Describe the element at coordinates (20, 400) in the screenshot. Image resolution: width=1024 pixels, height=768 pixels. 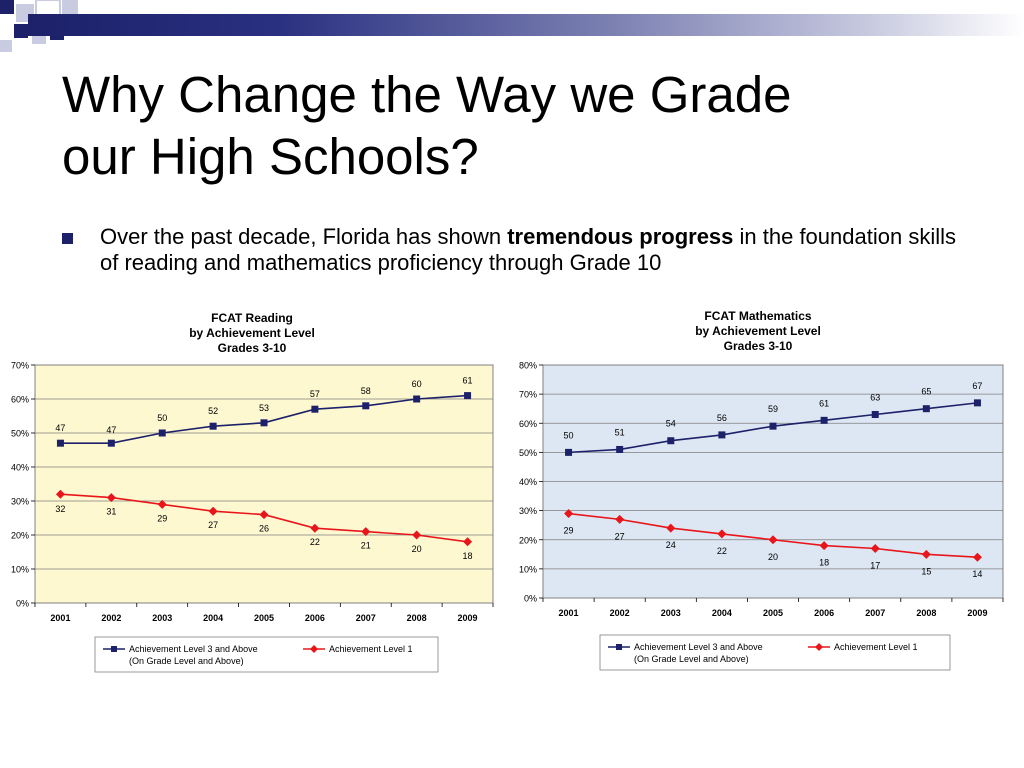
I see `y-tick-label: 60%` at that location.